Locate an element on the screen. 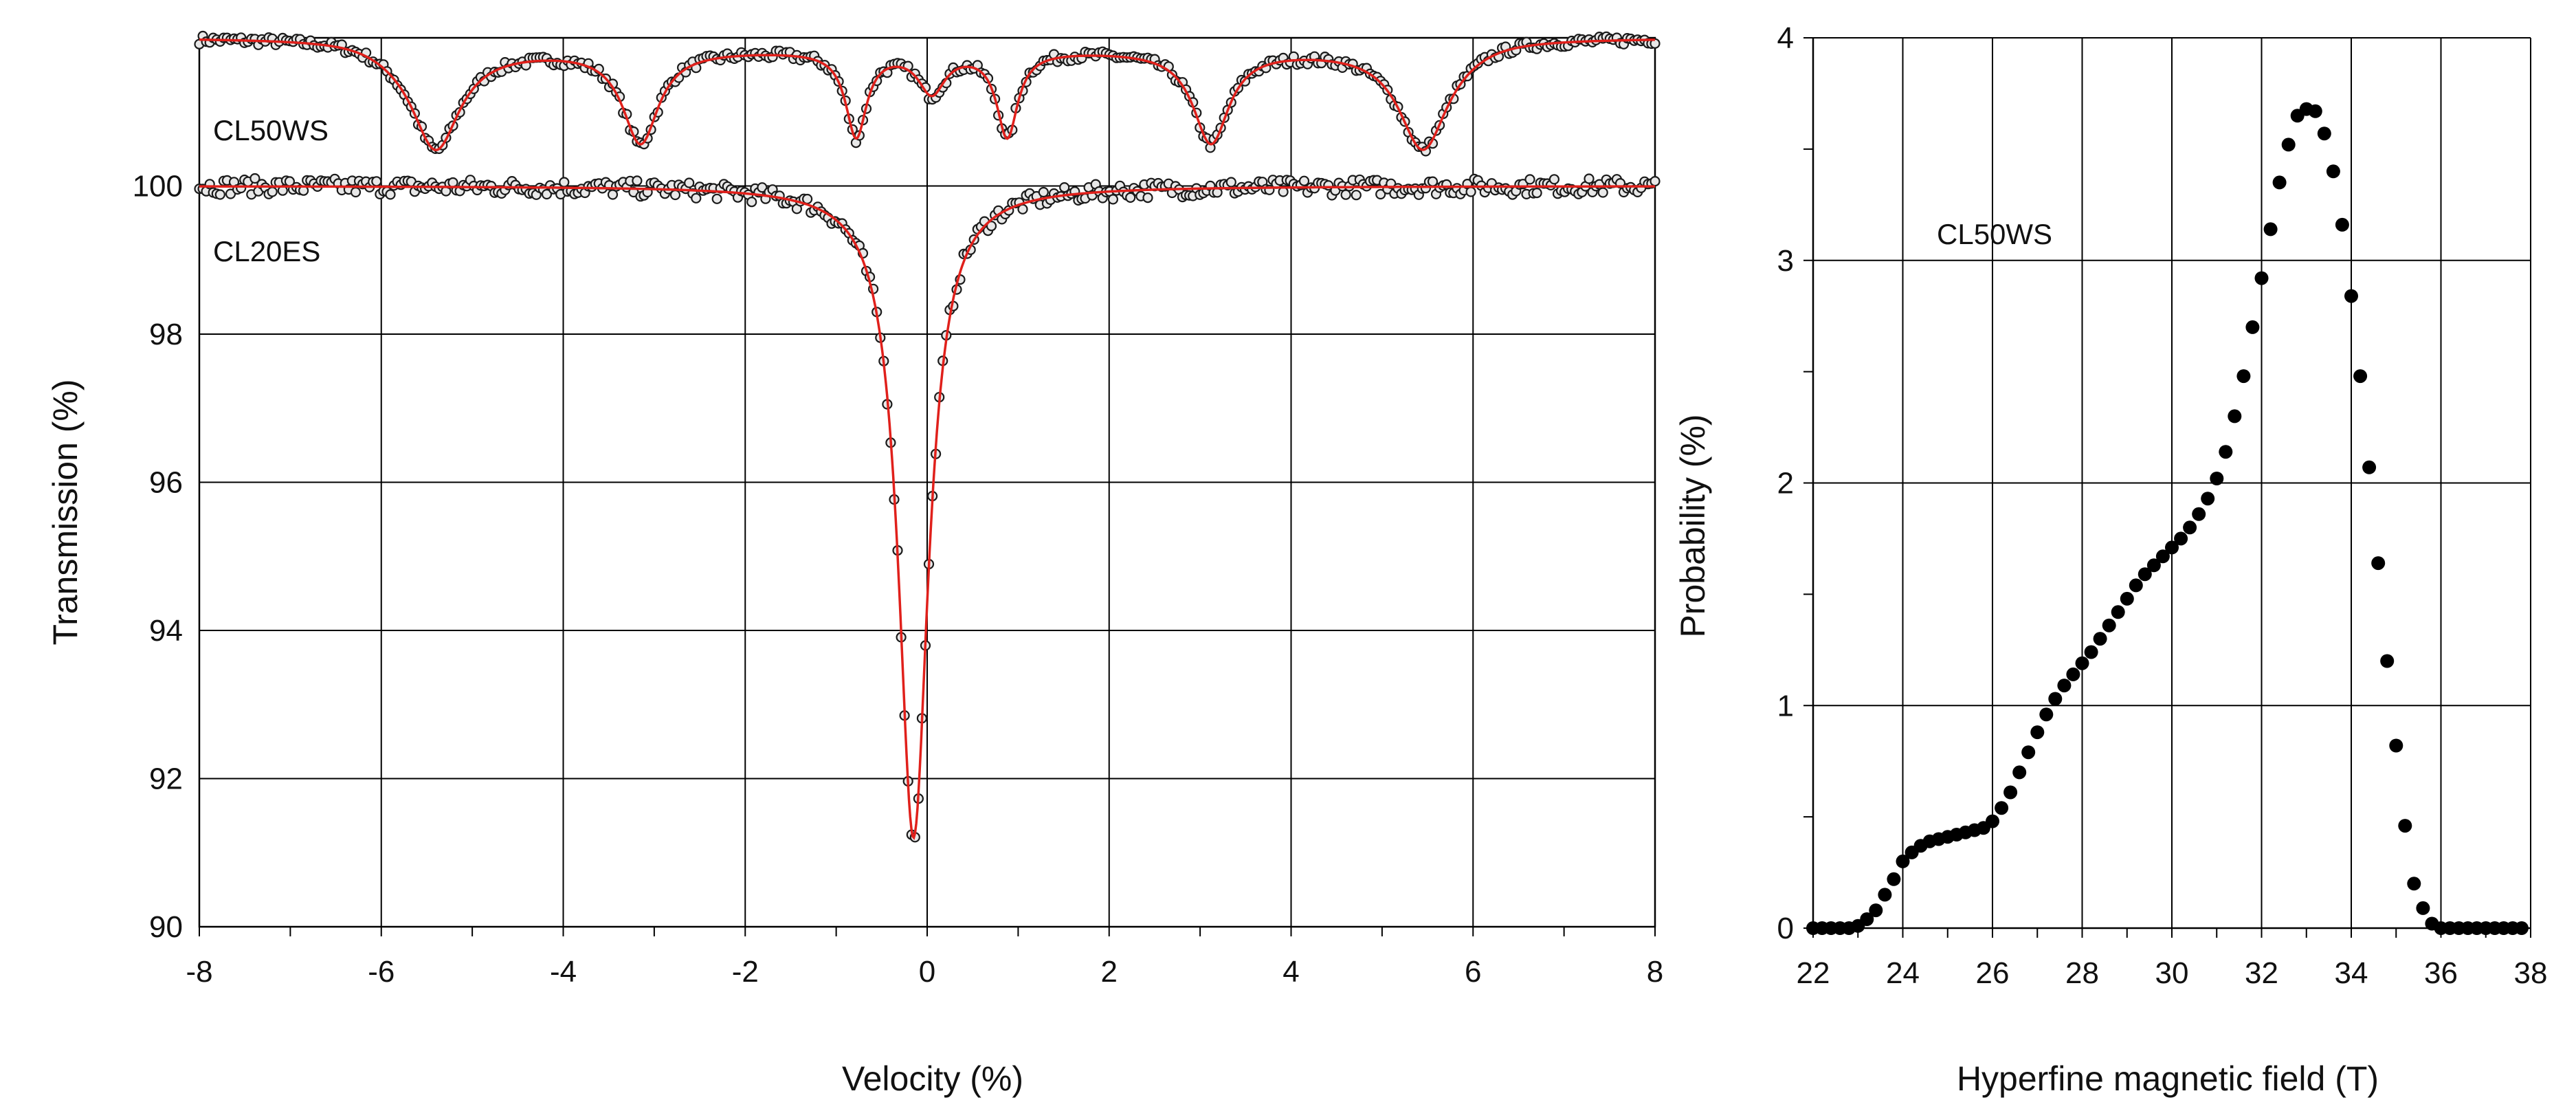 This screenshot has height=1100, width=2576. left-x-tick-labels: -8 -6 -4 -2 0 2 4 6 8 is located at coordinates (924, 972).